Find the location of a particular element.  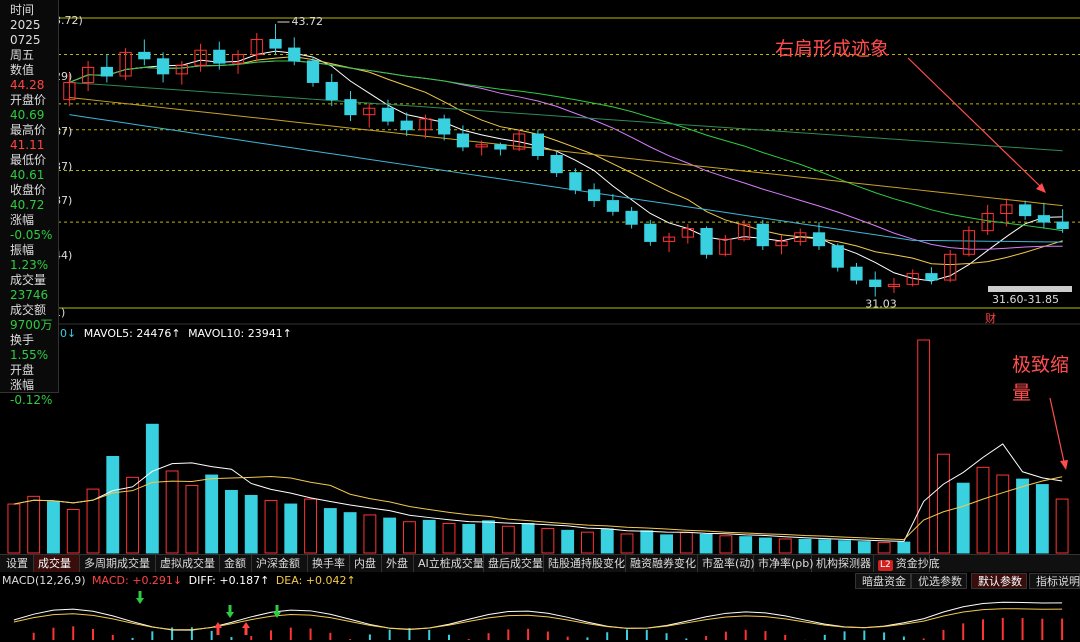

annotation-arrowhead is located at coordinates (1041, 188).